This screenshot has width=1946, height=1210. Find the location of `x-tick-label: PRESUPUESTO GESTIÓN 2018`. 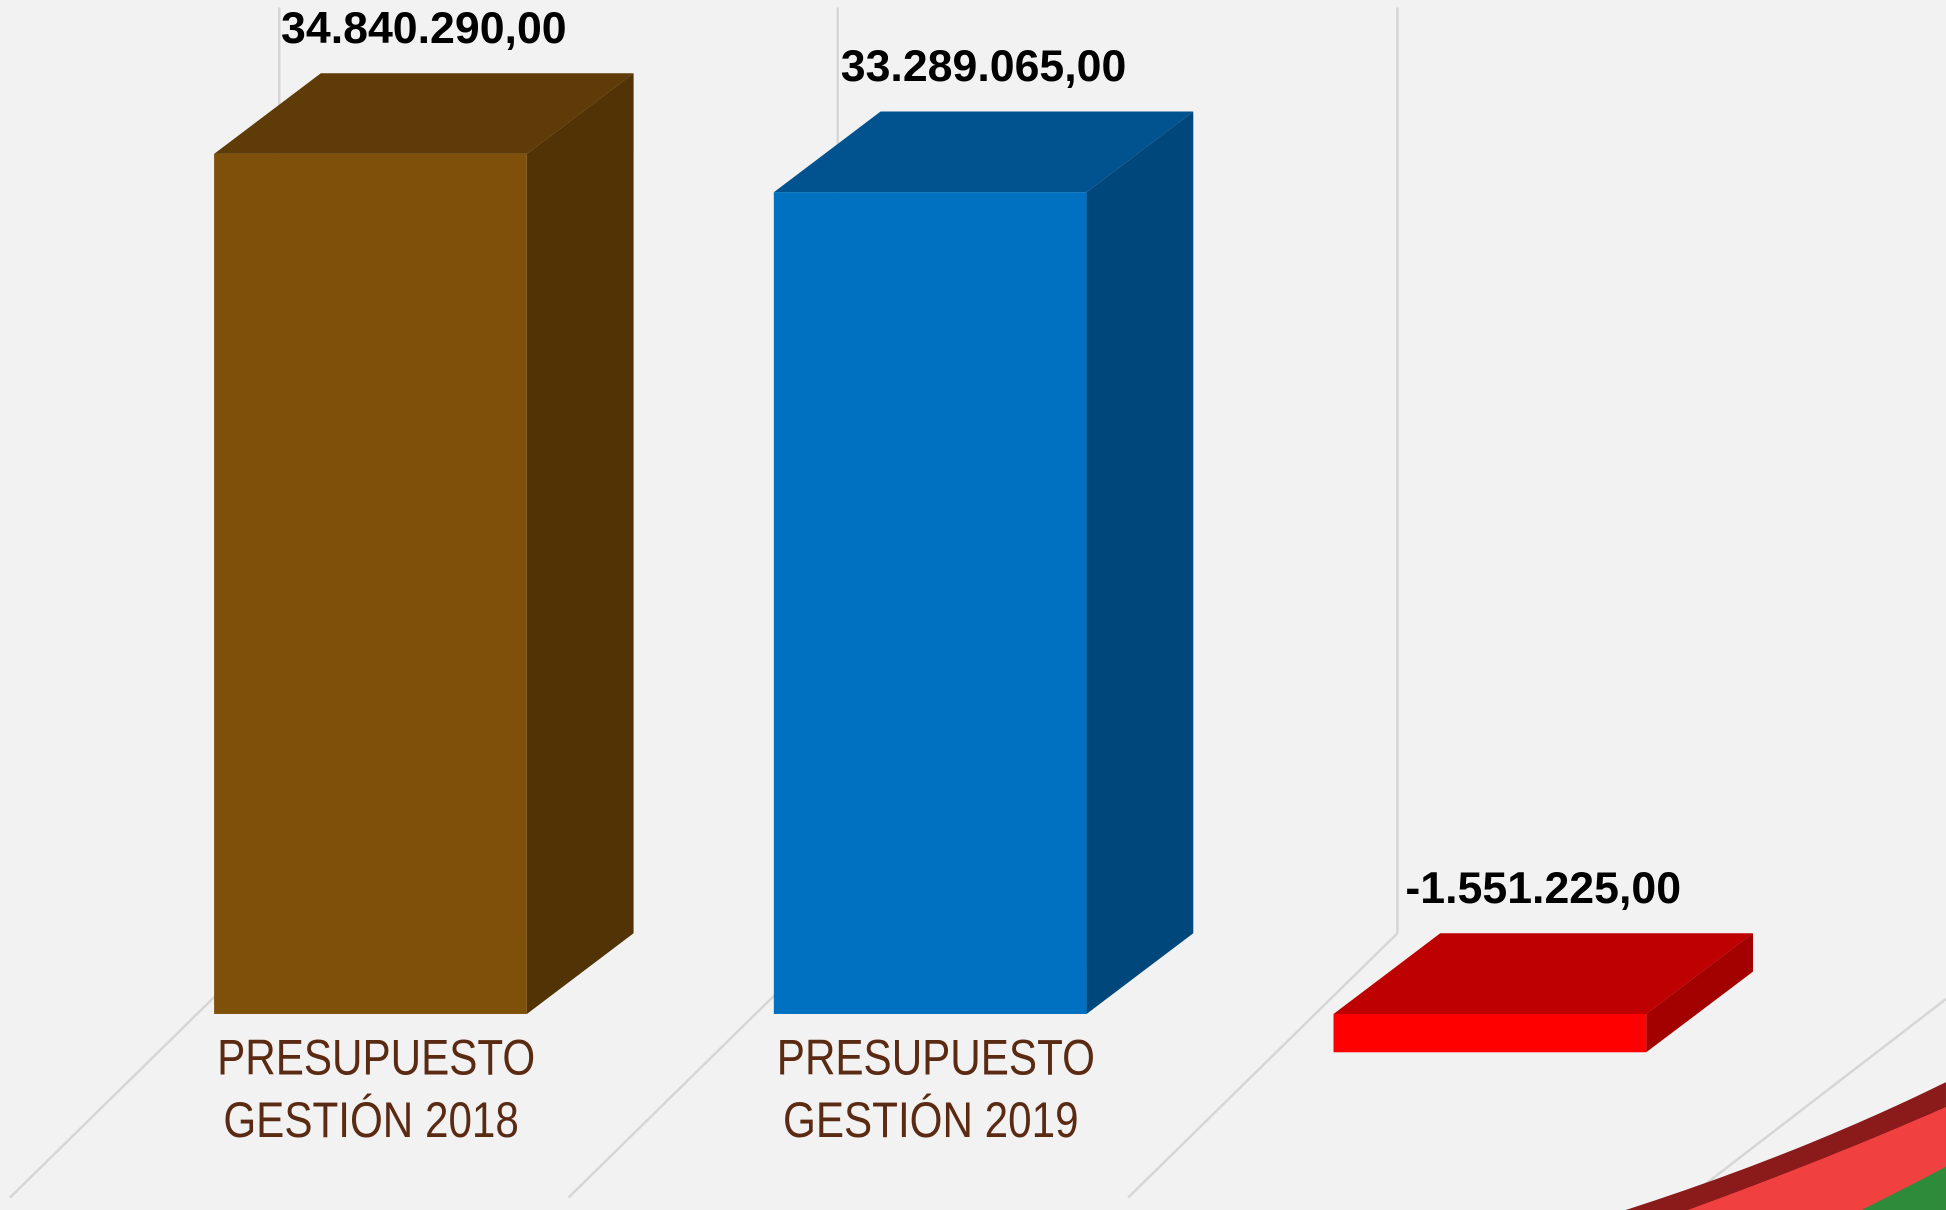

x-tick-label: PRESUPUESTO GESTIÓN 2018 is located at coordinates (375, 1089).